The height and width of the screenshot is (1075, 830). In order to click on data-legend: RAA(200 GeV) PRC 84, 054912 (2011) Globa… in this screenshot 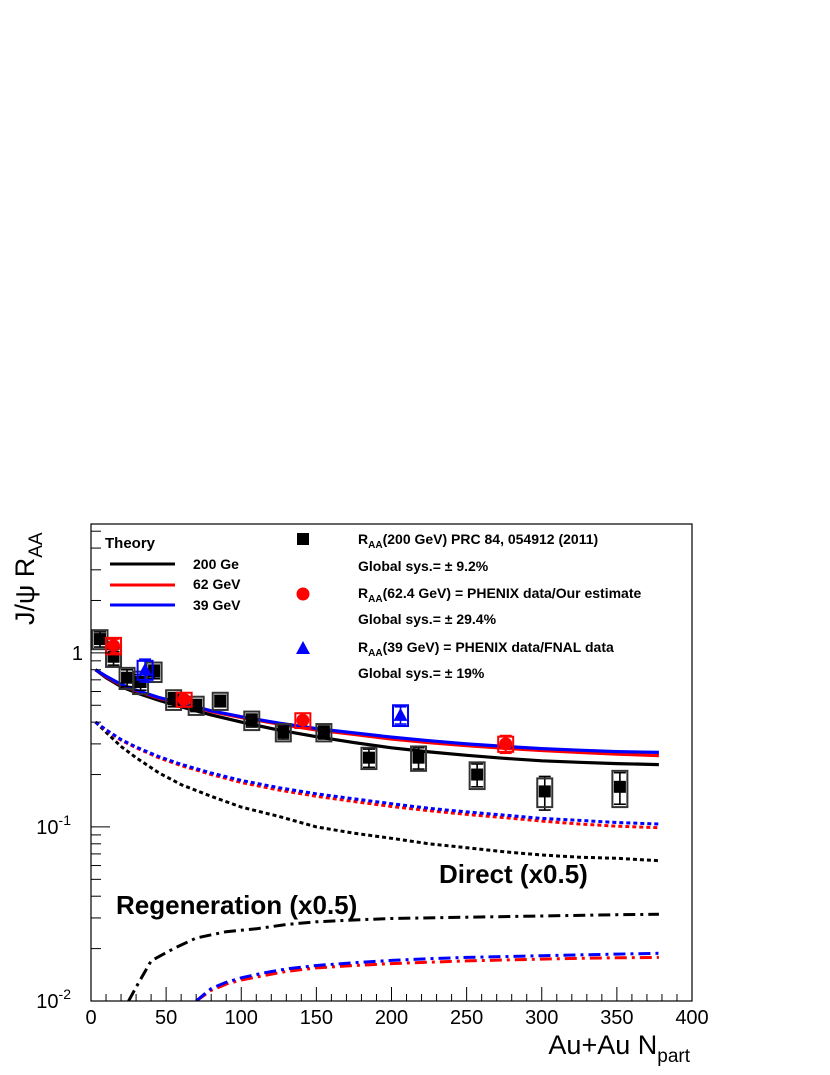, I will do `click(468, 606)`.